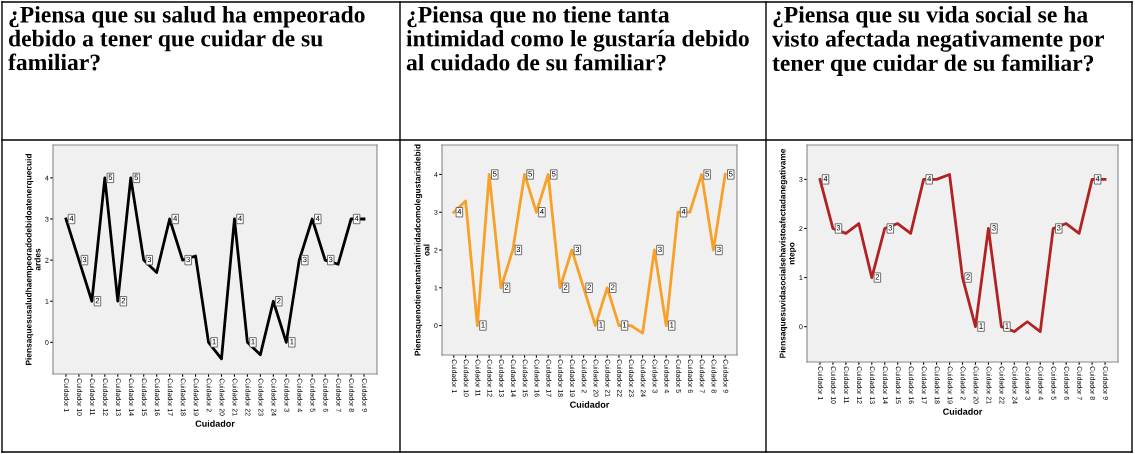 This screenshot has height=454, width=1135. I want to click on y-axis-title: Piensaquesusaludhaempeoradodebidoatenerquecuid ardes, so click(33, 259).